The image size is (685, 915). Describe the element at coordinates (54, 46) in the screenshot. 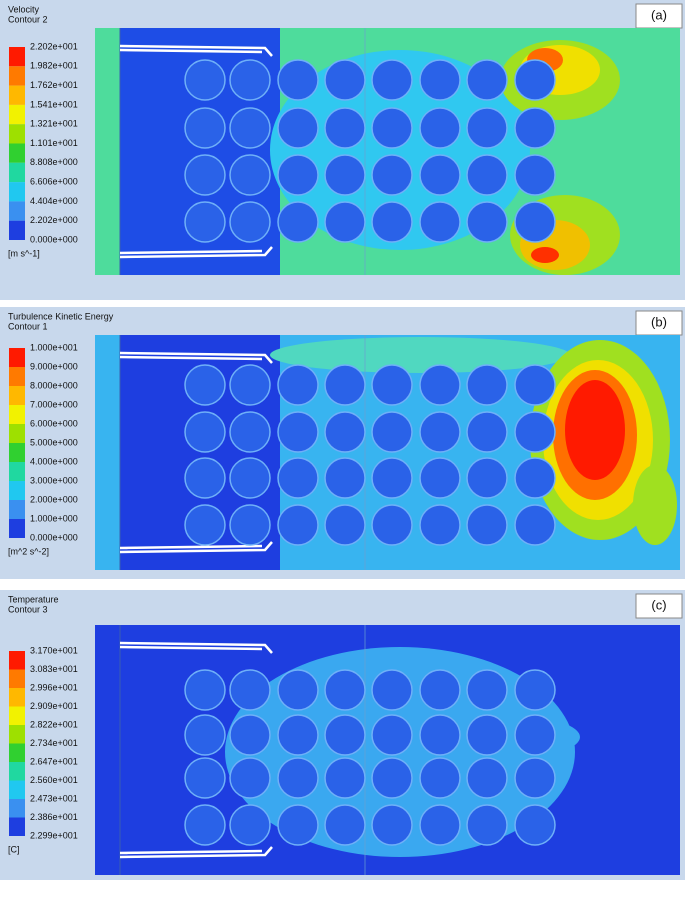

I see `legend-label: 2.202e+001` at that location.